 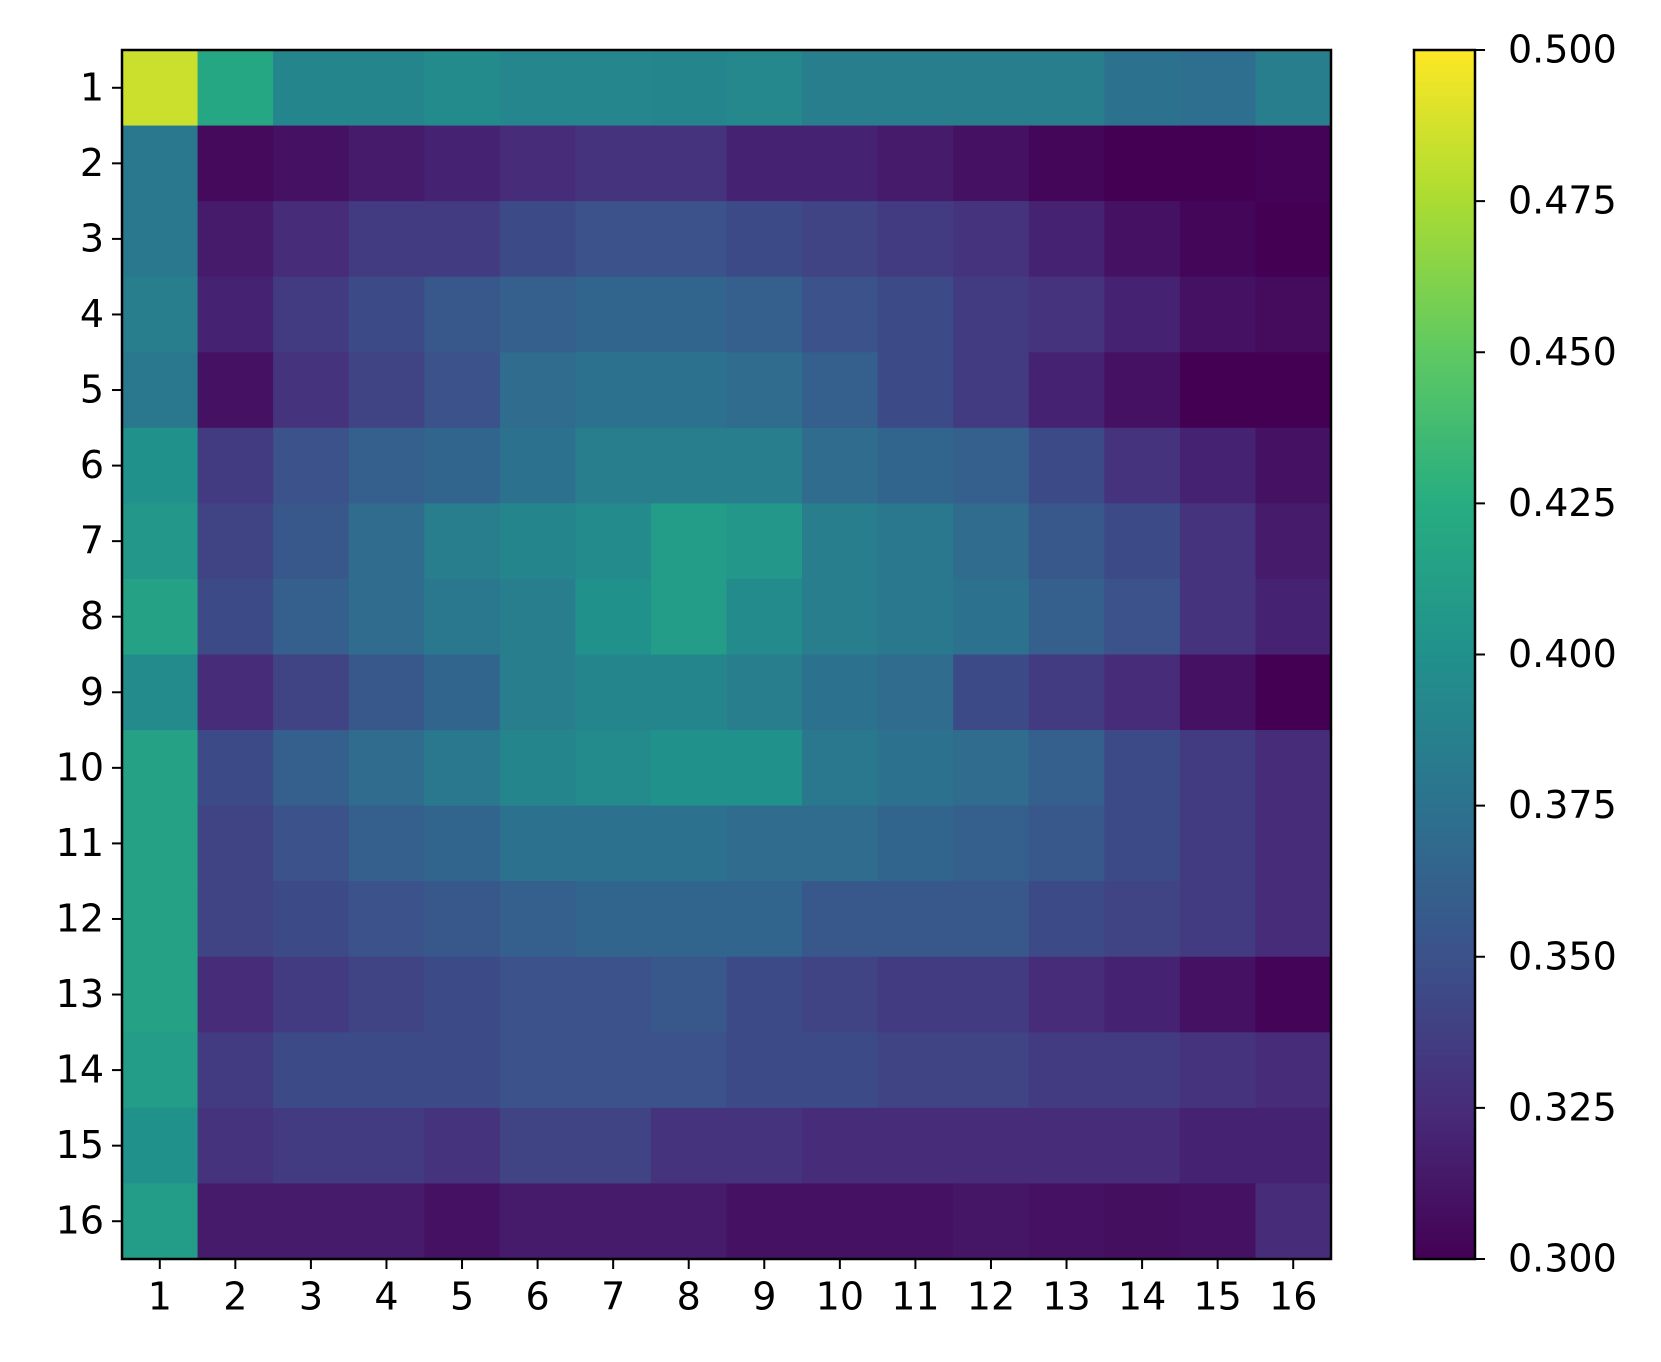 What do you see at coordinates (80, 994) in the screenshot?
I see `y-tick-label: 13` at bounding box center [80, 994].